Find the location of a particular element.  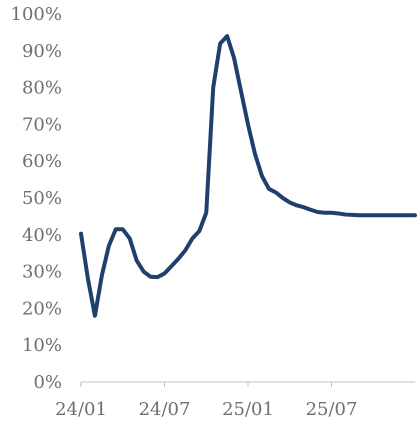

y-tick-label: 50% is located at coordinates (42, 198).